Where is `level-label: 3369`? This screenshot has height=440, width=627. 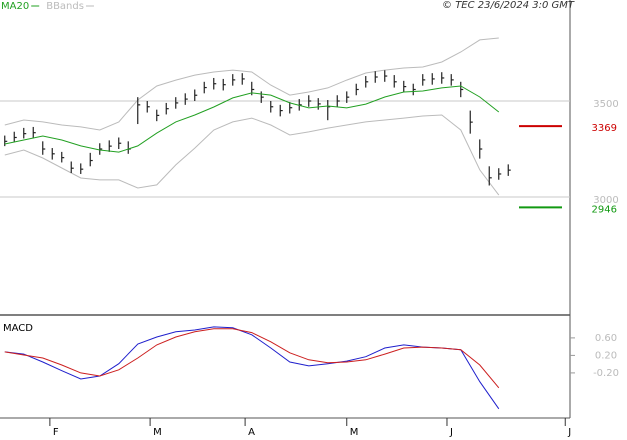 level-label: 3369 is located at coordinates (604, 128).